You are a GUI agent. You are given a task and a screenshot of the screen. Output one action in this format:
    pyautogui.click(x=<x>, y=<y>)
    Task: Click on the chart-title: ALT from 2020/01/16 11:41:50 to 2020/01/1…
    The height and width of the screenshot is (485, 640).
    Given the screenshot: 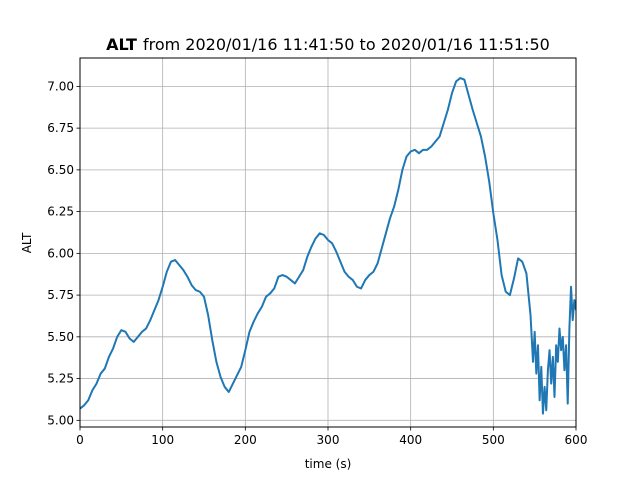 What is the action you would take?
    pyautogui.click(x=328, y=44)
    